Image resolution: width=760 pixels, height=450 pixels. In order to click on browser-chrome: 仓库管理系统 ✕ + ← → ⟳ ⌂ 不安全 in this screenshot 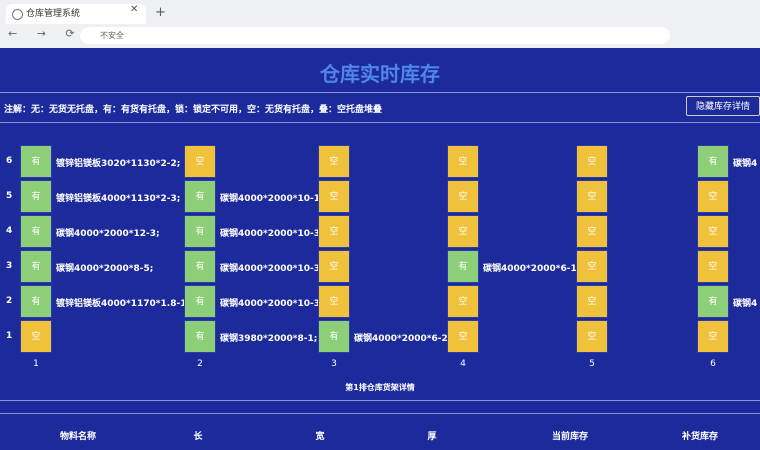, I will do `click(380, 24)`.